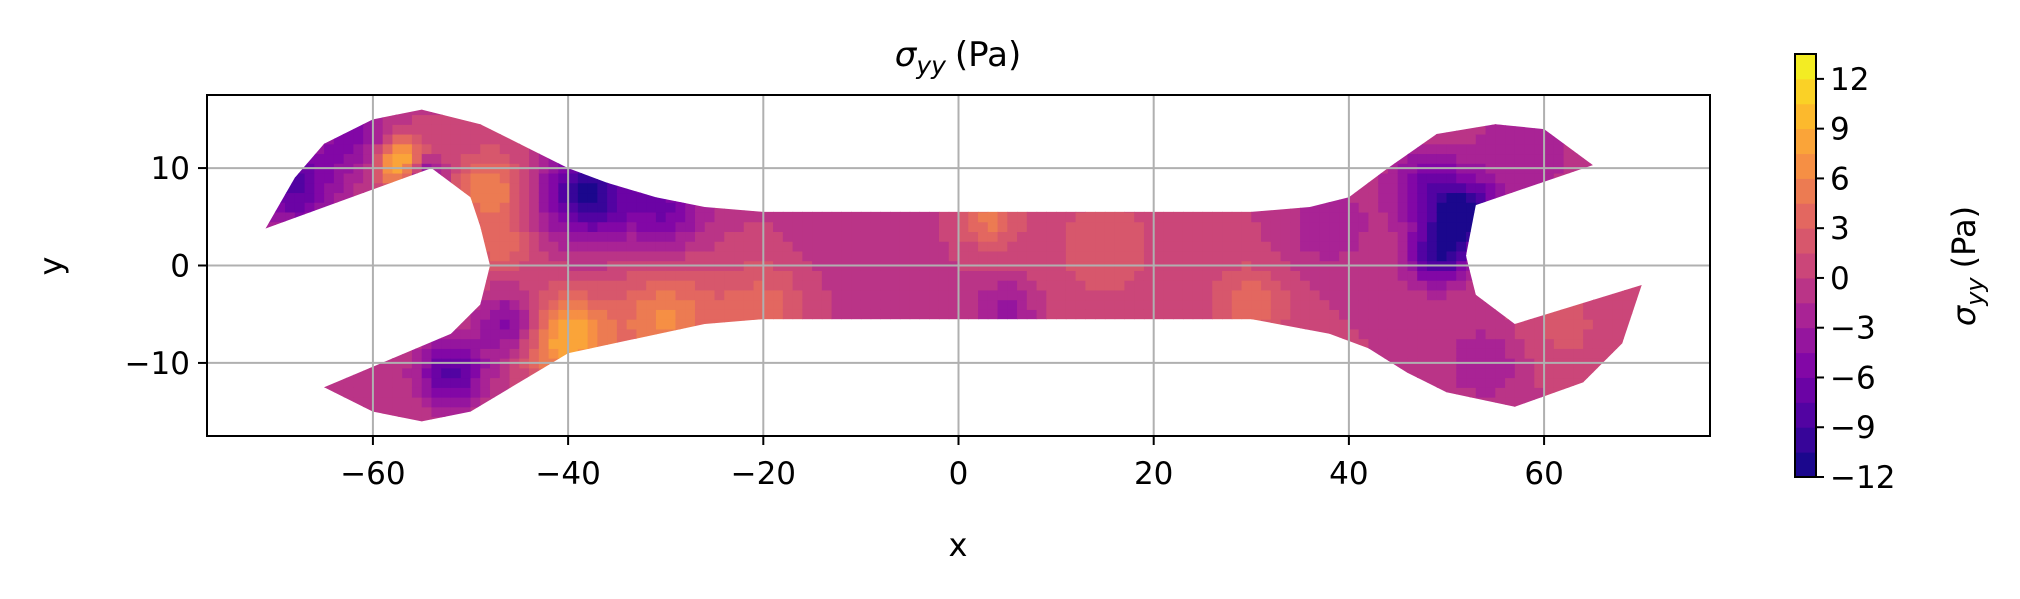  I want to click on colorbar-tick-label: 6, so click(1840, 179).